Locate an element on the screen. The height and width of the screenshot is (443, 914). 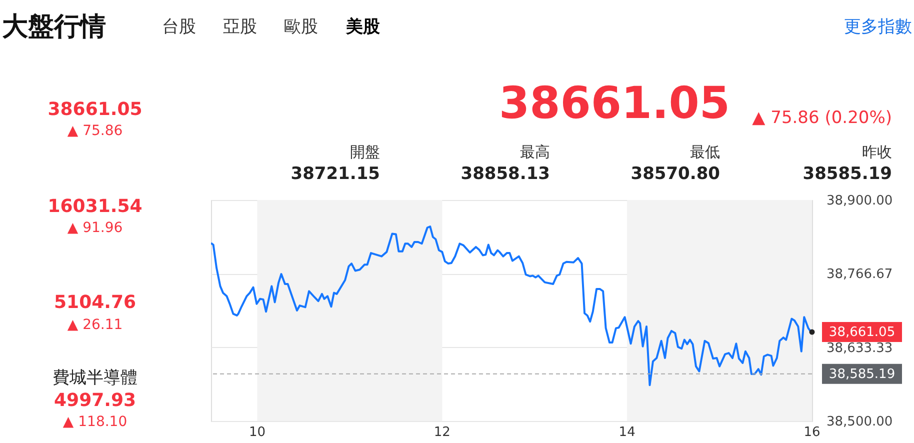
text: ▲ 75.86 is located at coordinates (95, 131).